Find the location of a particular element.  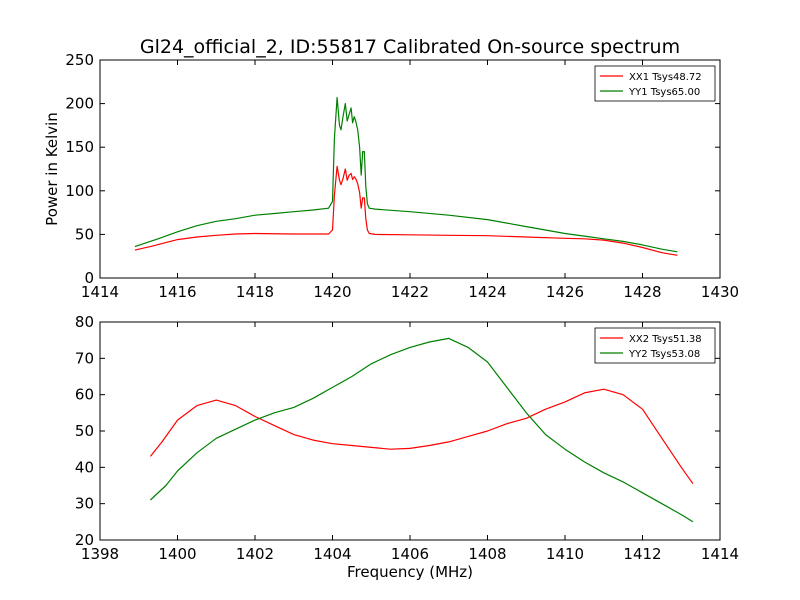

x-tick-label: 1418 is located at coordinates (255, 292).